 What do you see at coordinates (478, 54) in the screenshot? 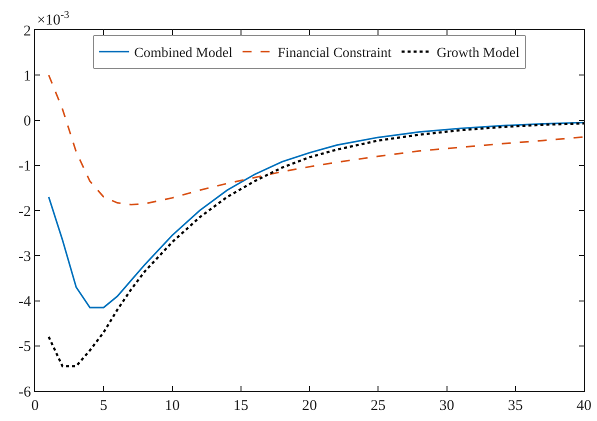
I see `legend-label: Growth Model` at bounding box center [478, 54].